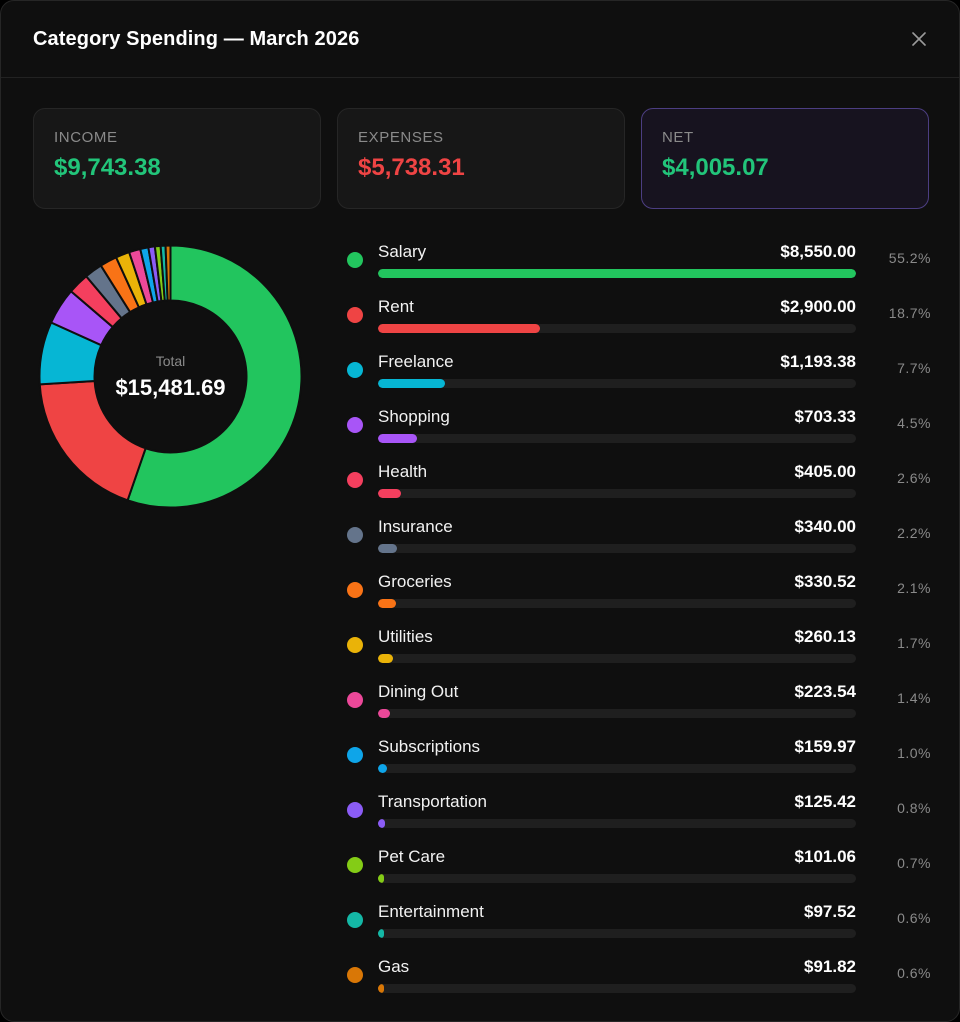  What do you see at coordinates (909, 258) in the screenshot?
I see `category-percent: 55.2%` at bounding box center [909, 258].